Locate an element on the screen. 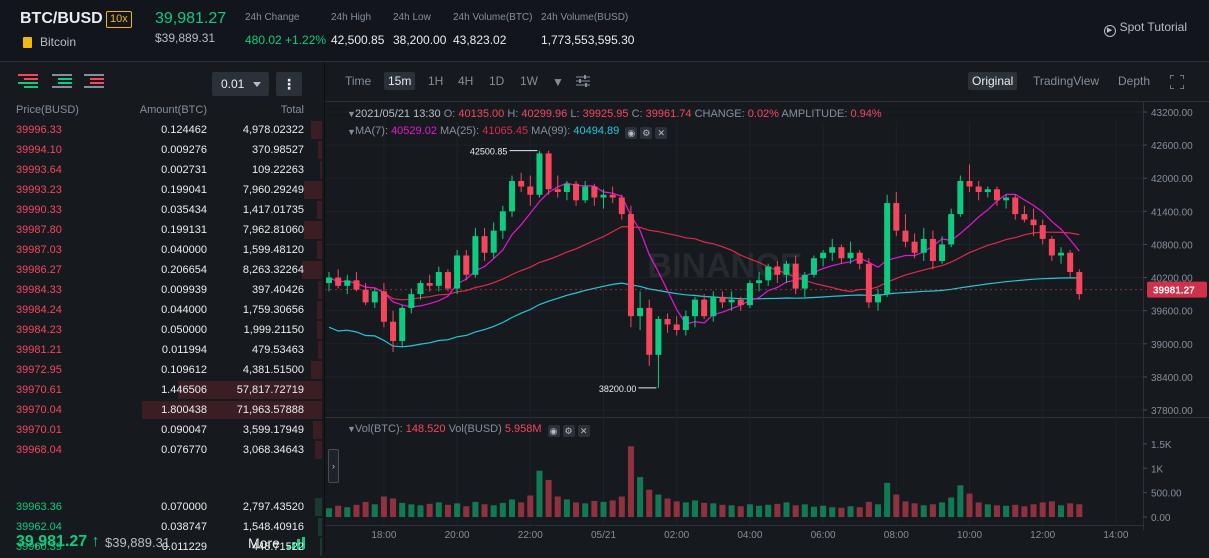 The height and width of the screenshot is (558, 1209). row-amount: 0.035434 is located at coordinates (184, 210).